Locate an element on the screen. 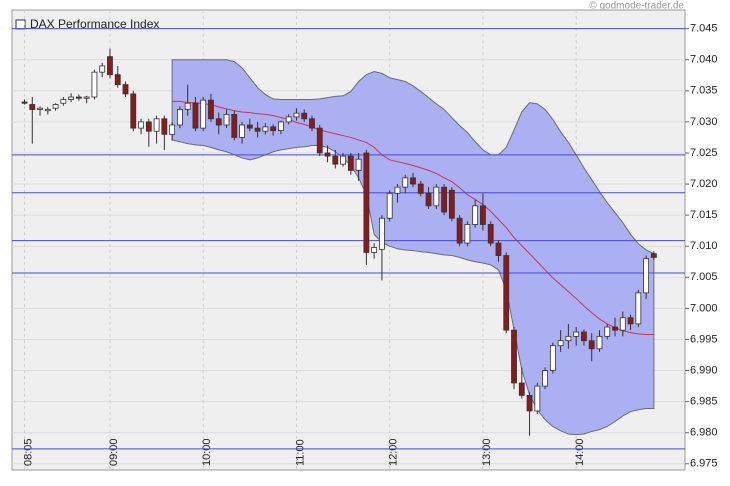 This screenshot has width=730, height=486. y-tick-label: 7.035 is located at coordinates (704, 91).